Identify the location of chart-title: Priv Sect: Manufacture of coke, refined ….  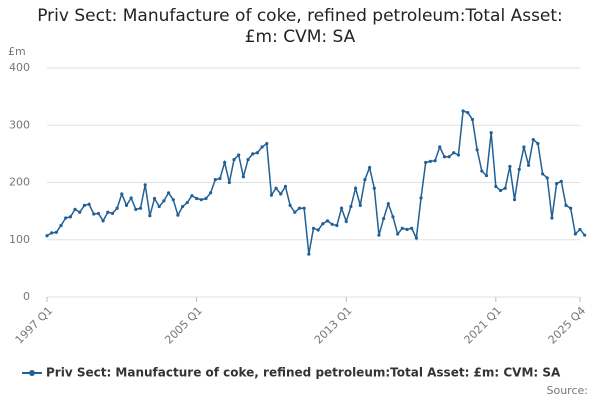
(300, 26).